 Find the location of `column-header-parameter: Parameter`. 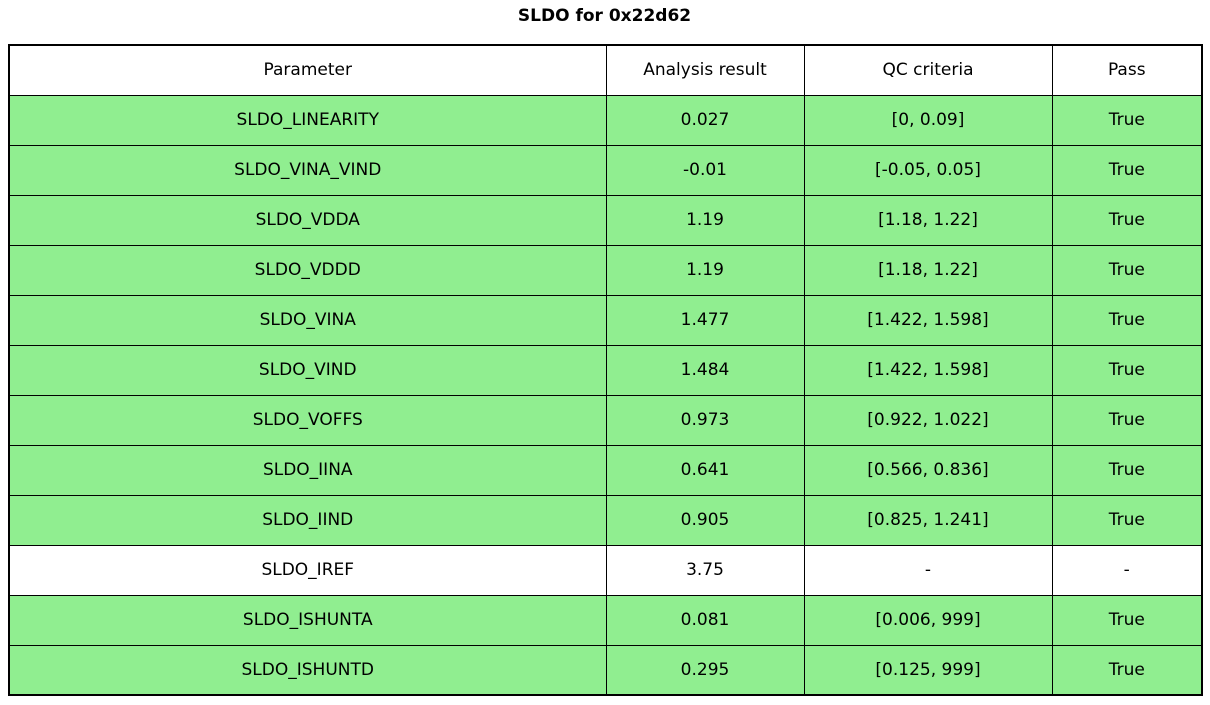

column-header-parameter: Parameter is located at coordinates (307, 70).